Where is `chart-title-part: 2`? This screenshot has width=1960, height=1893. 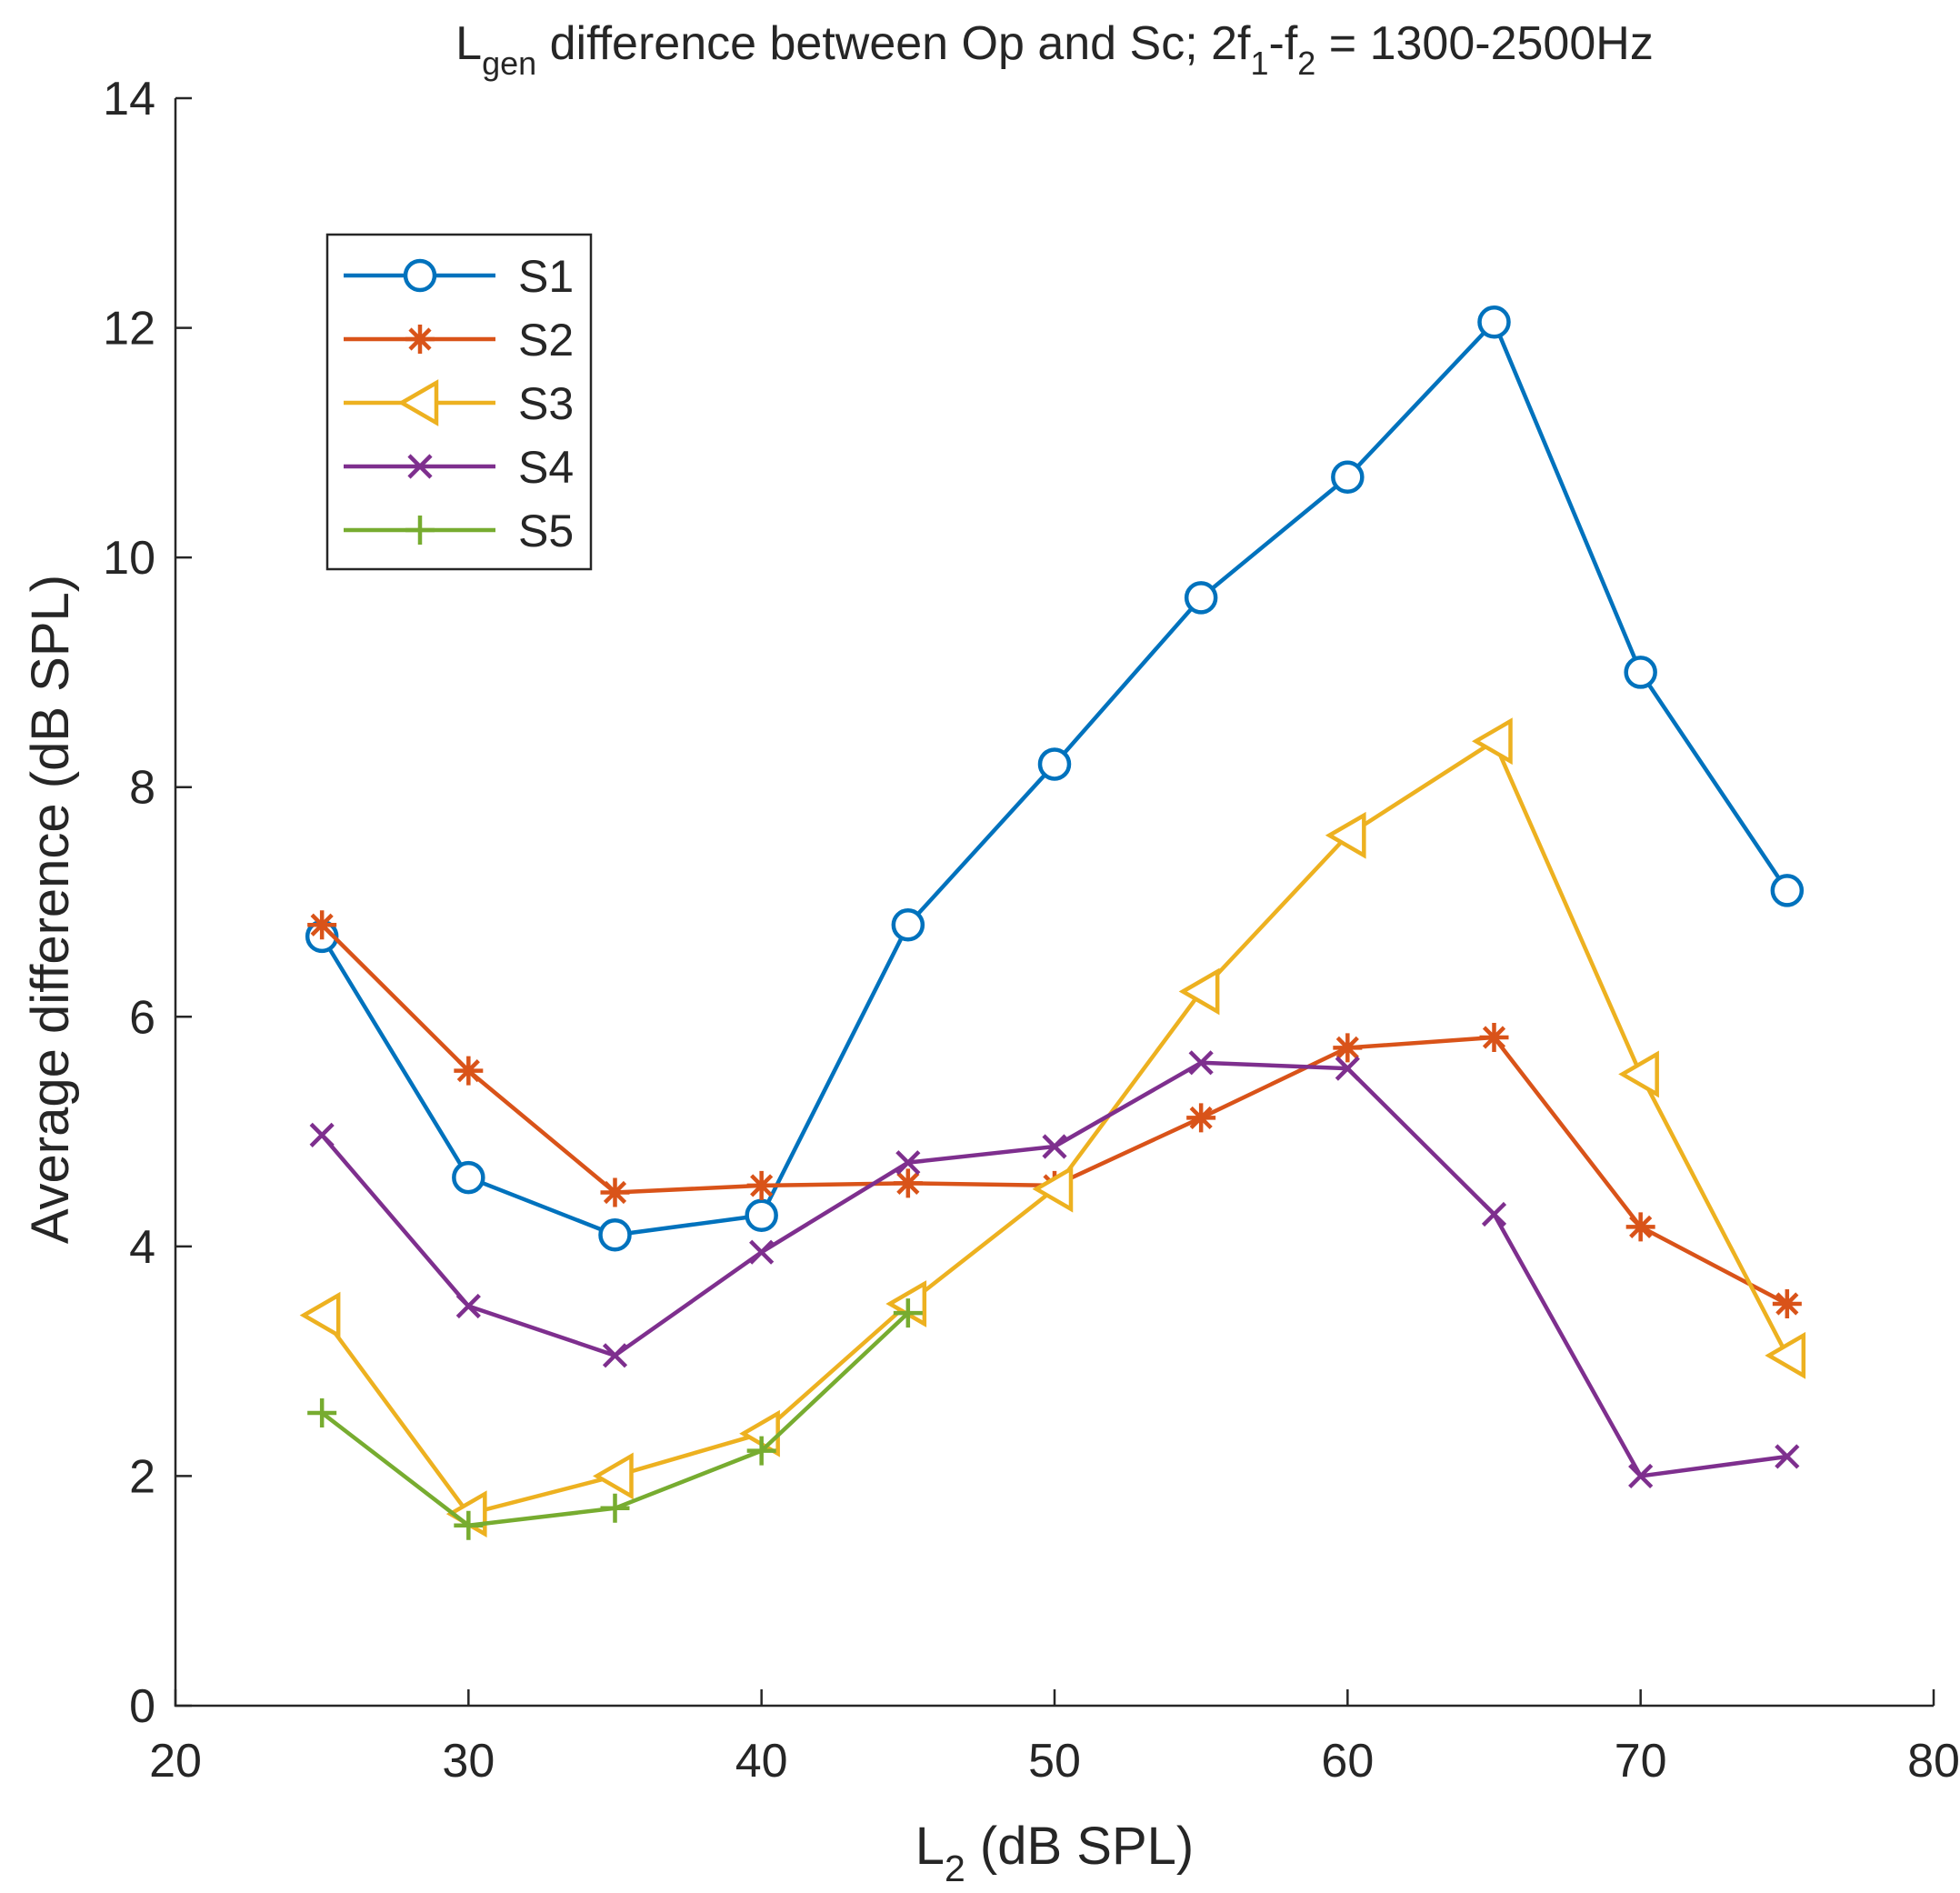 chart-title-part: 2 is located at coordinates (1306, 63).